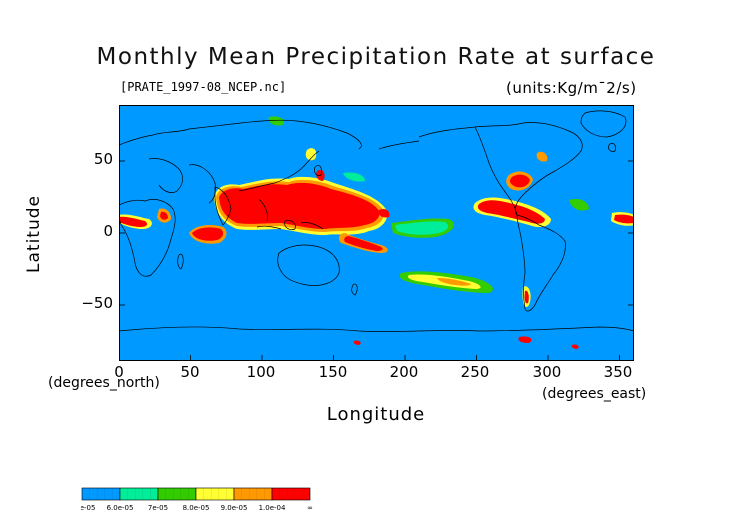  What do you see at coordinates (310, 508) in the screenshot?
I see `legend-label: ∞` at bounding box center [310, 508].